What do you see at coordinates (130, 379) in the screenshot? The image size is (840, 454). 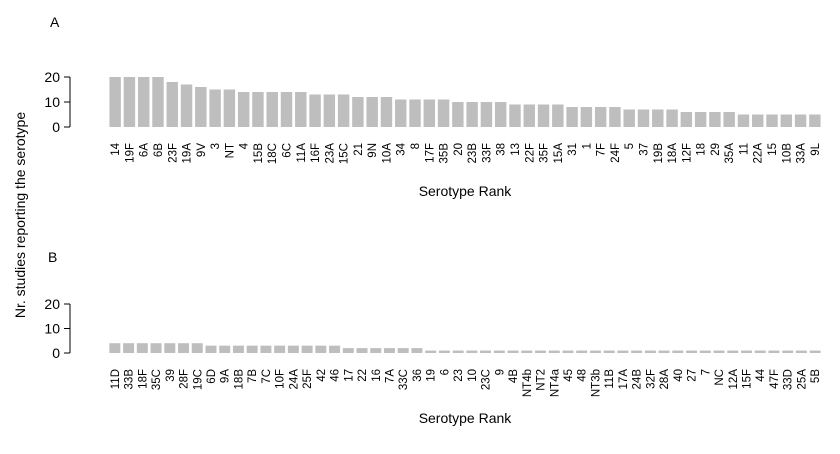 I see `x-tick-label: 33B` at bounding box center [130, 379].